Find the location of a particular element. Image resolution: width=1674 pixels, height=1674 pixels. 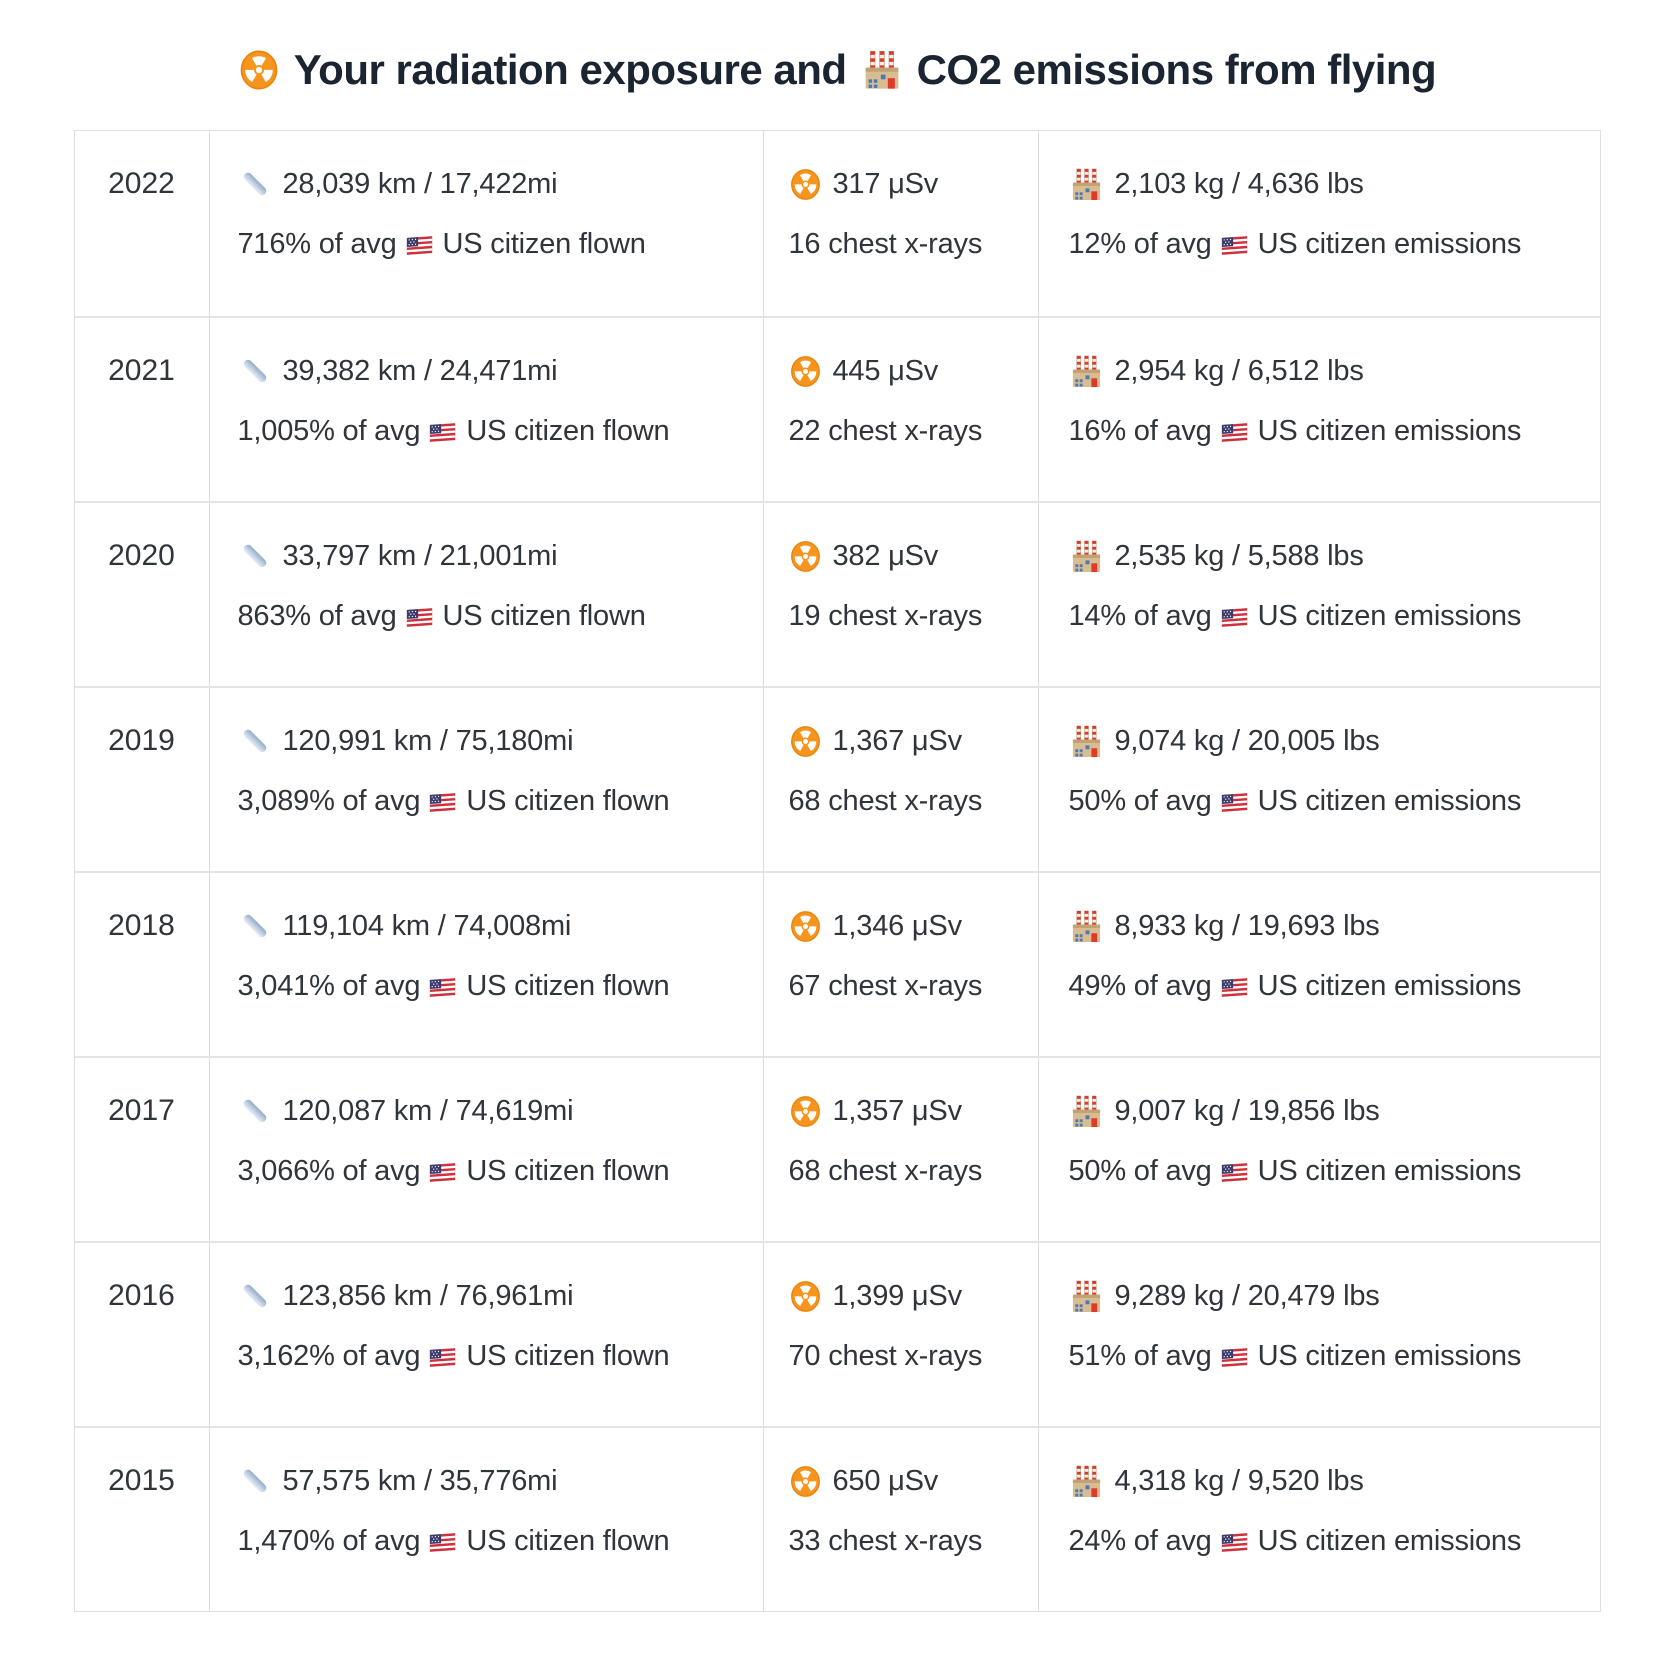

co2-value: 2,954 kg / 6,512 lbs is located at coordinates (1239, 370).